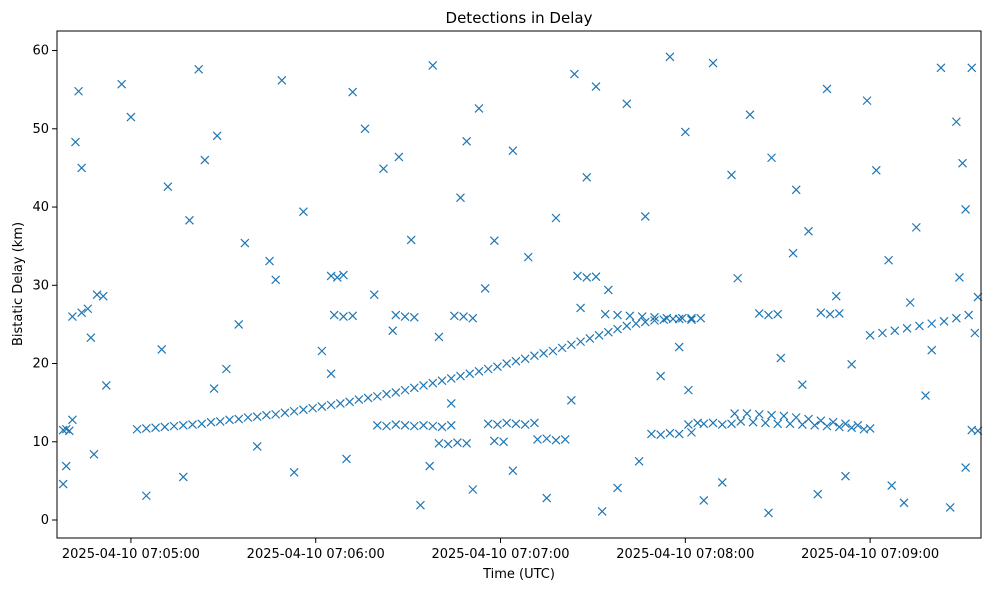  Describe the element at coordinates (44, 286) in the screenshot. I see `y-axis: 0 10 20 30 40 50 60` at that location.